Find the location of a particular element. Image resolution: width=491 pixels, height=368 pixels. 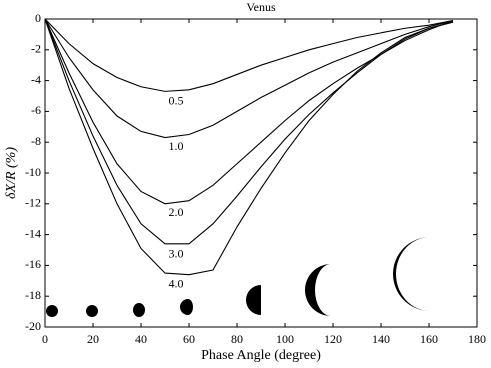

curve-label: 1.0 is located at coordinates (176, 146).